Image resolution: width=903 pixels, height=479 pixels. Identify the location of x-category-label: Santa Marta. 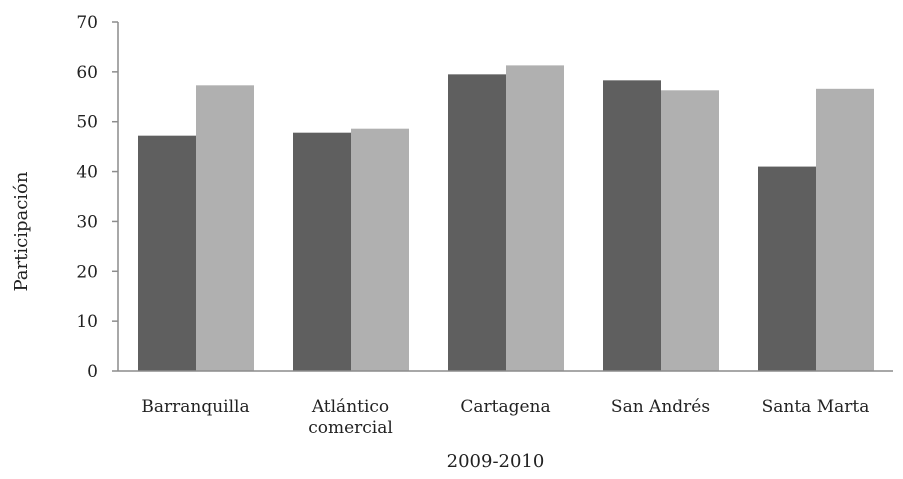
(816, 407).